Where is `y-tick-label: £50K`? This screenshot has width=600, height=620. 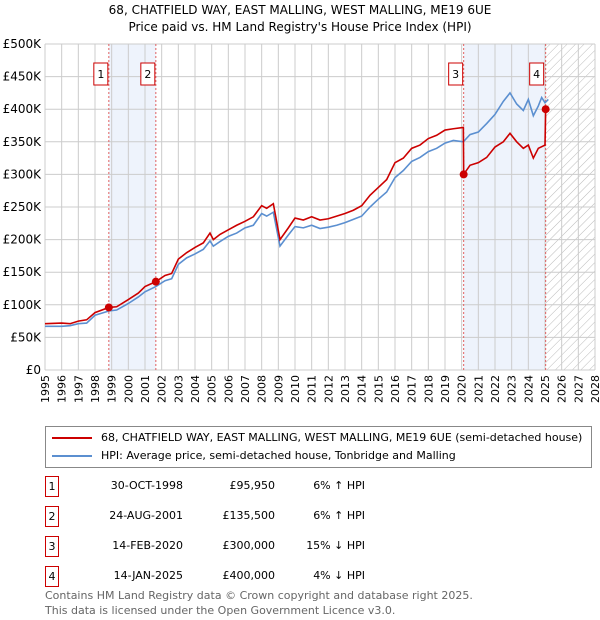
y-tick-label: £50K is located at coordinates (26, 337).